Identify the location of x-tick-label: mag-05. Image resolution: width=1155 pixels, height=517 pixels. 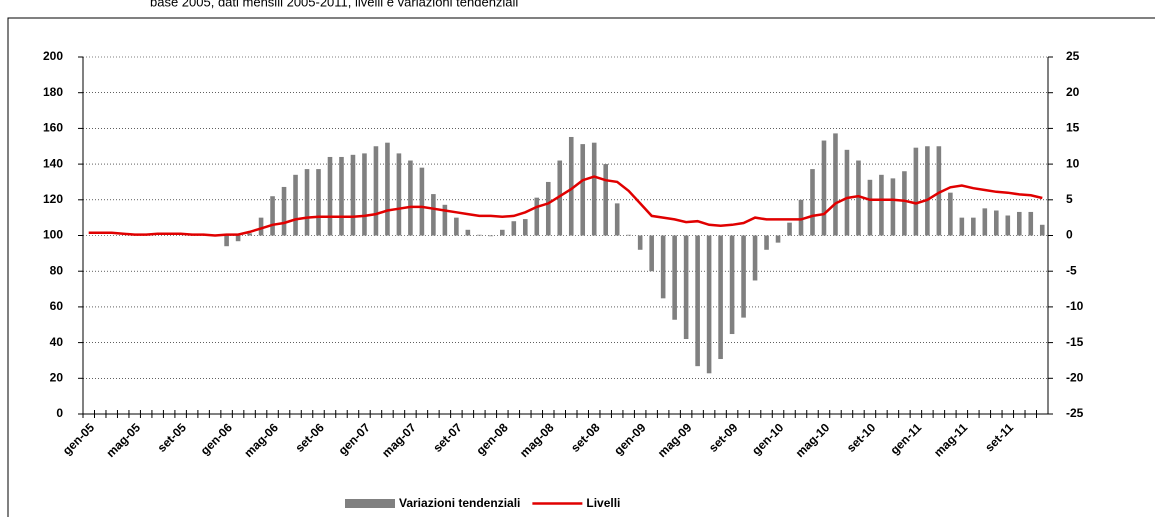
(123, 440).